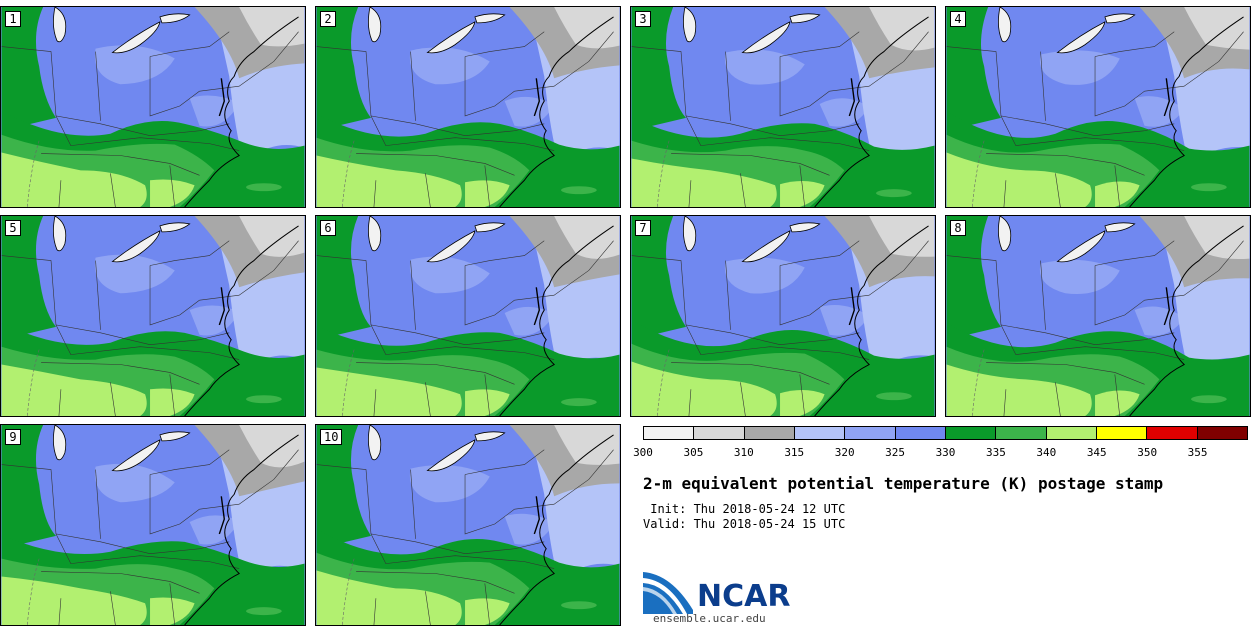 Image resolution: width=1260 pixels, height=627 pixels. What do you see at coordinates (1096, 452) in the screenshot?
I see `colorbar-tick-label: 345` at bounding box center [1096, 452].